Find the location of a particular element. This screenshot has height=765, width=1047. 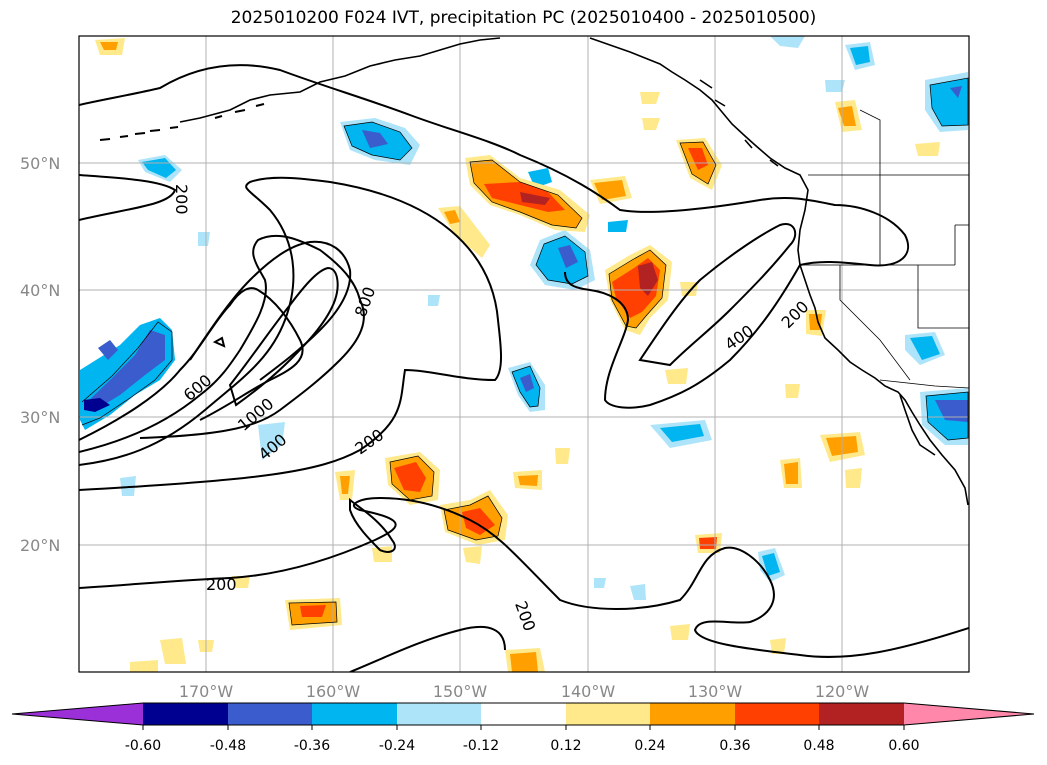

longitude-labels: 170°W 160°W 150°W 140°W 130°W 120°W is located at coordinates (524, 691).